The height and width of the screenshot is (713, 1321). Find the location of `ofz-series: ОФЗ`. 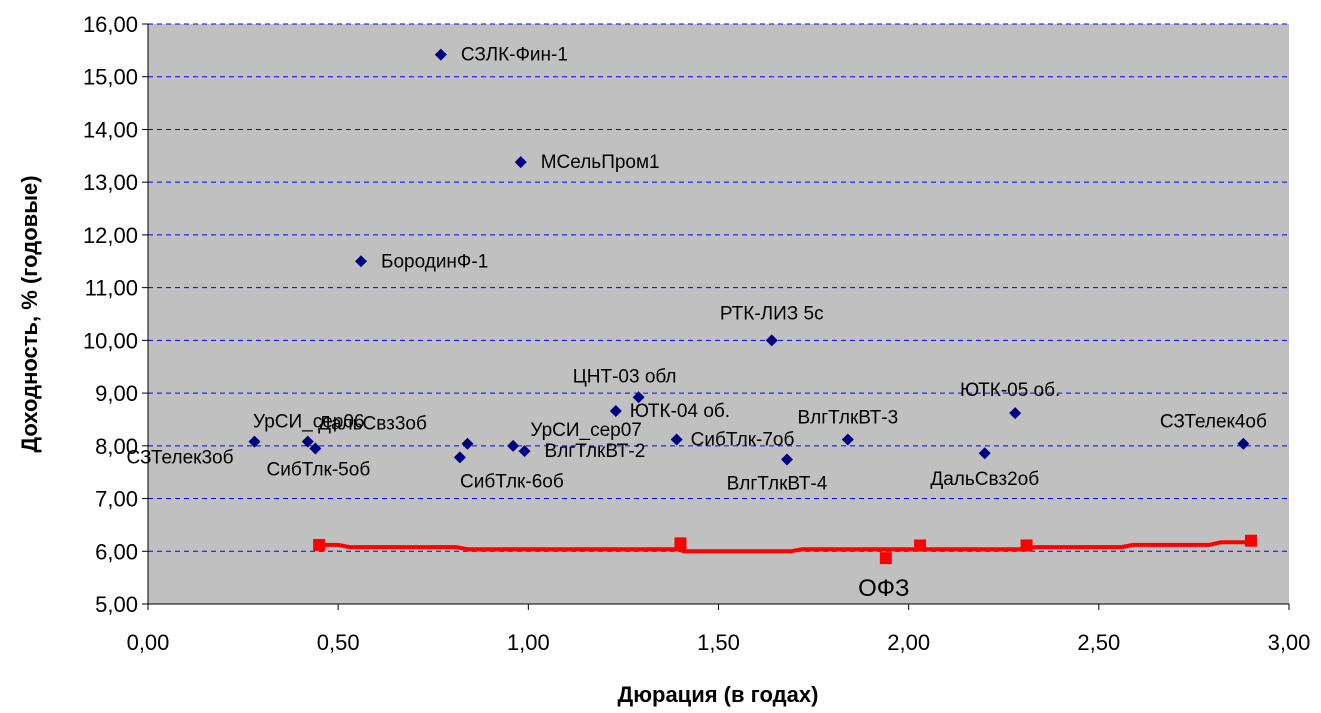

ofz-series: ОФЗ is located at coordinates (785, 568).